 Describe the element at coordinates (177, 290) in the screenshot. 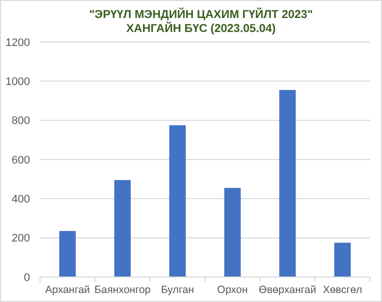

I see `x-tick-label: Булган` at that location.